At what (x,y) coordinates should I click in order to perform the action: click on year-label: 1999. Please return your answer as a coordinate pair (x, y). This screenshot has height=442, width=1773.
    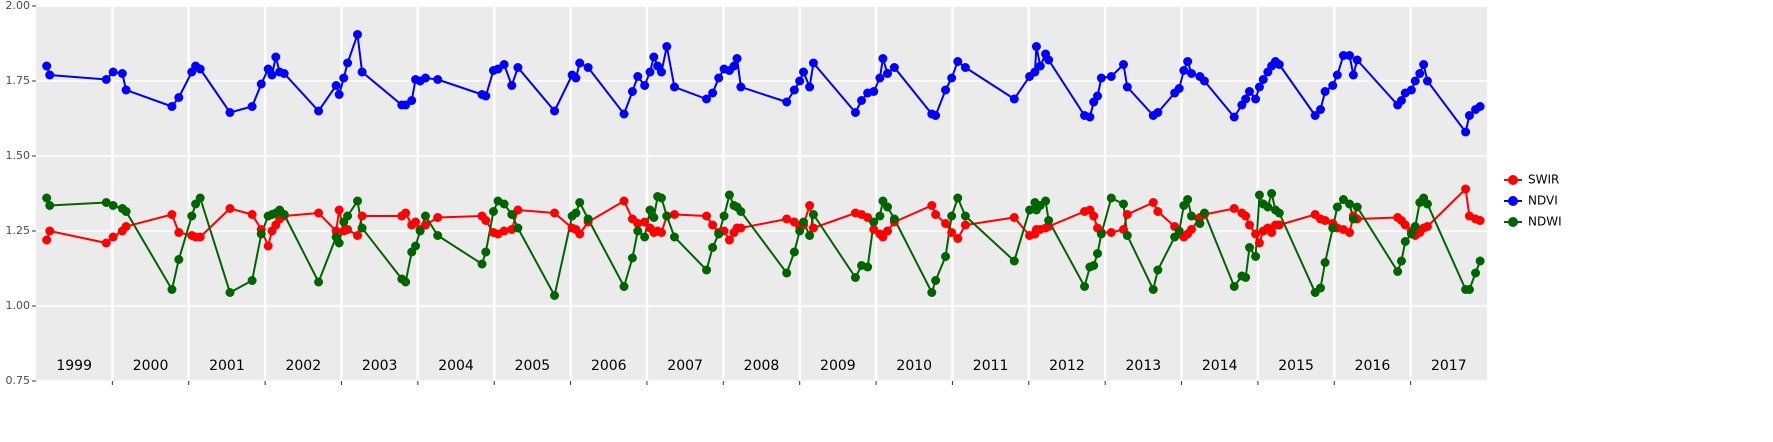
    Looking at the image, I should click on (74, 366).